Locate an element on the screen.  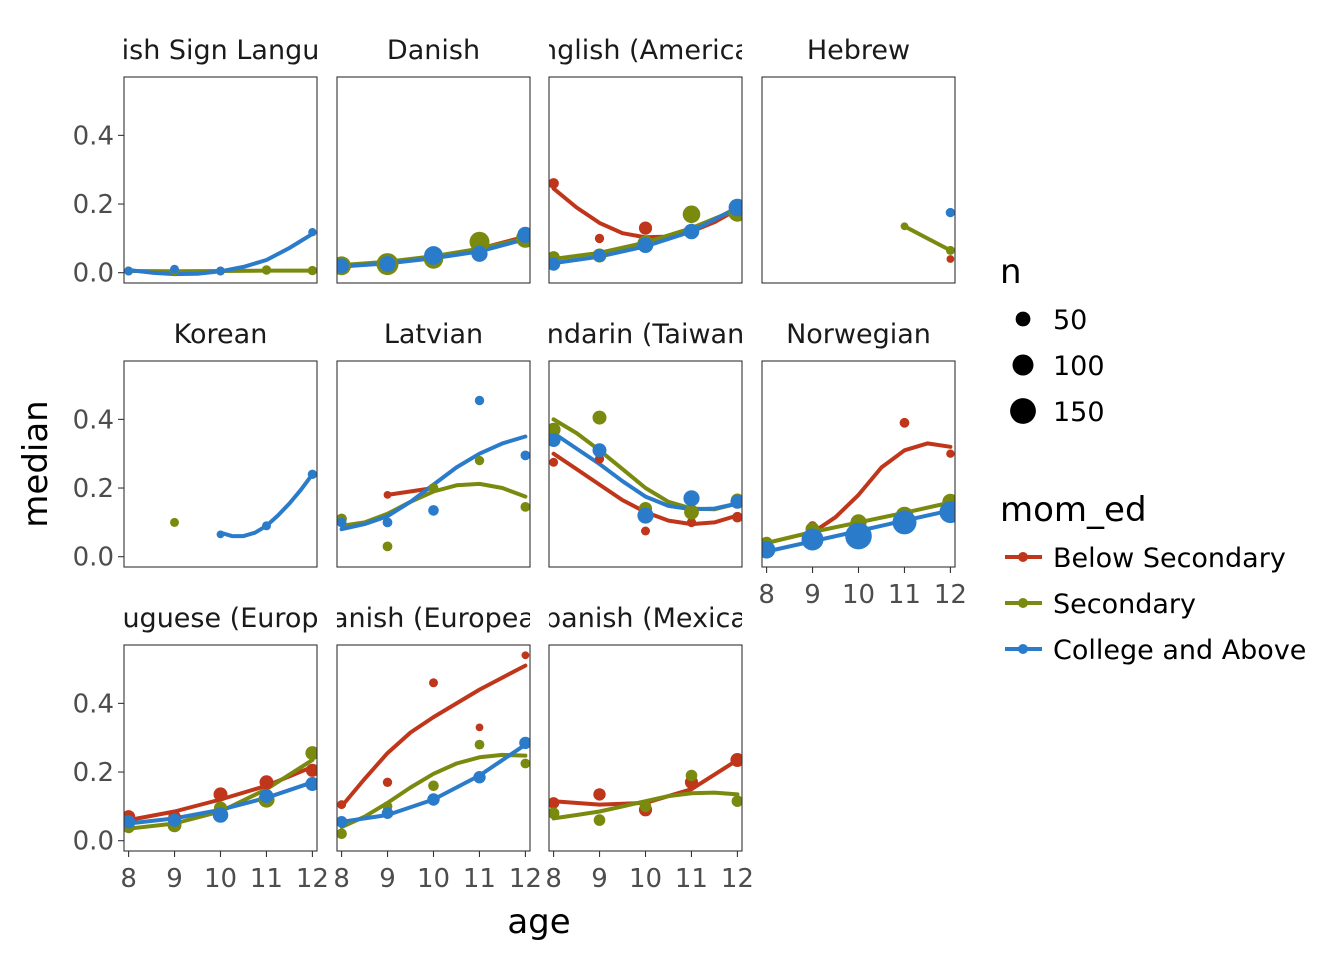
size-legend: n 50 100 150 is located at coordinates (1052, 340).